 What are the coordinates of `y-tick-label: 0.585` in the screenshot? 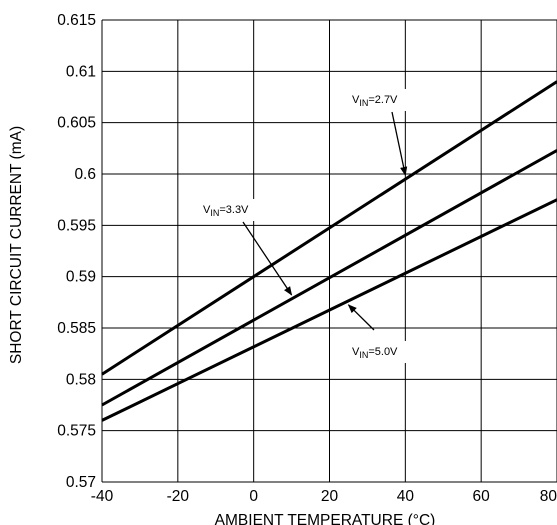 It's located at (76, 328).